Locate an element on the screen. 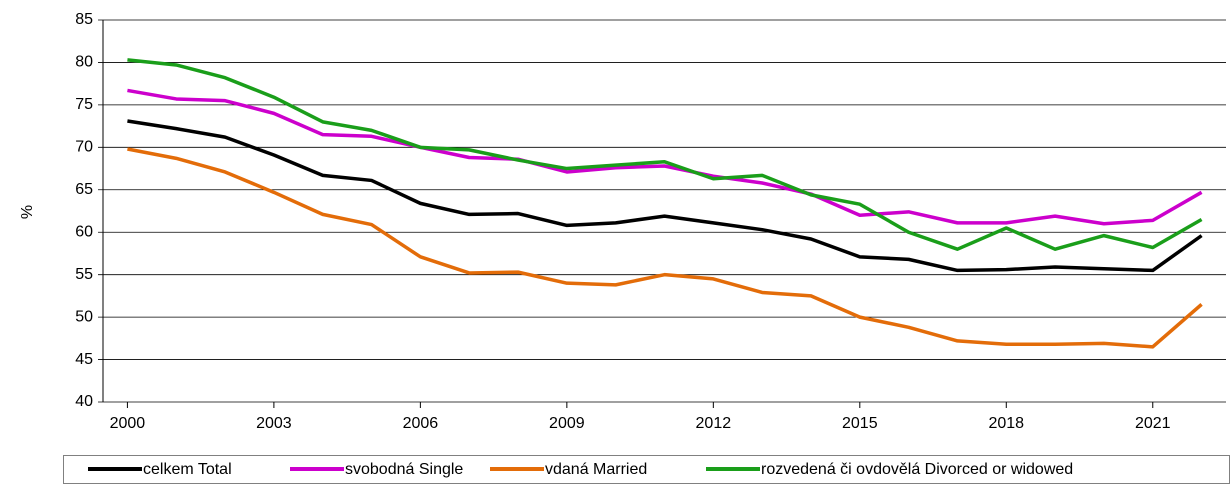 The height and width of the screenshot is (484, 1230). y-tick-label: 70 is located at coordinates (84, 147).